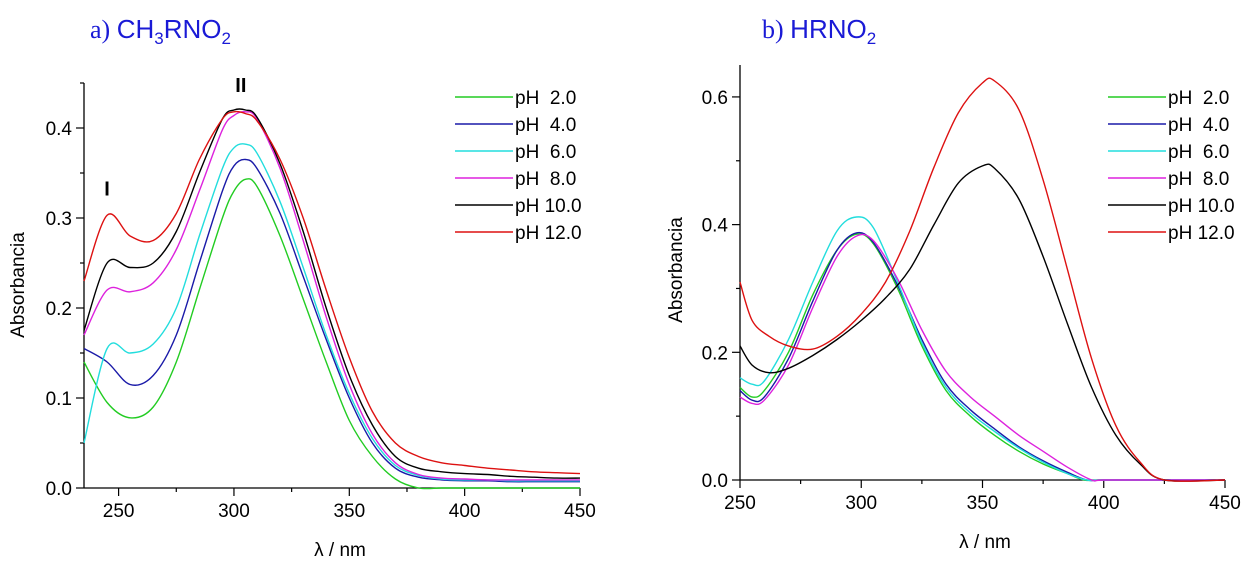 The image size is (1252, 561). Describe the element at coordinates (59, 219) in the screenshot. I see `y-tick-label: 0.3` at that location.